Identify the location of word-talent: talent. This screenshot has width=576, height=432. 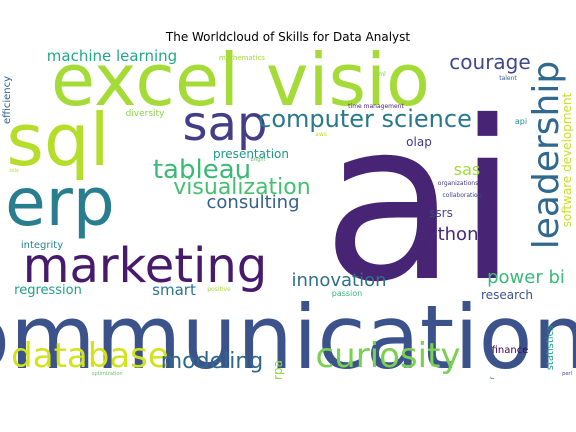
(508, 78).